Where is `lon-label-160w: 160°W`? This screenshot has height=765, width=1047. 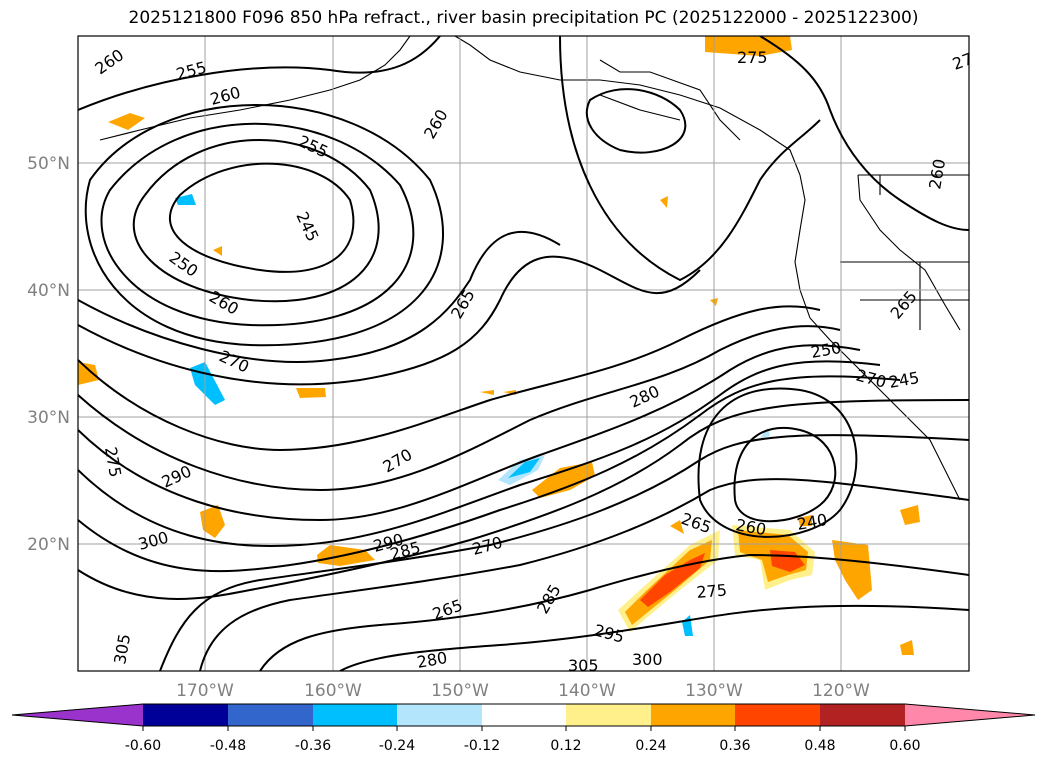
lon-label-160w: 160°W is located at coordinates (333, 691).